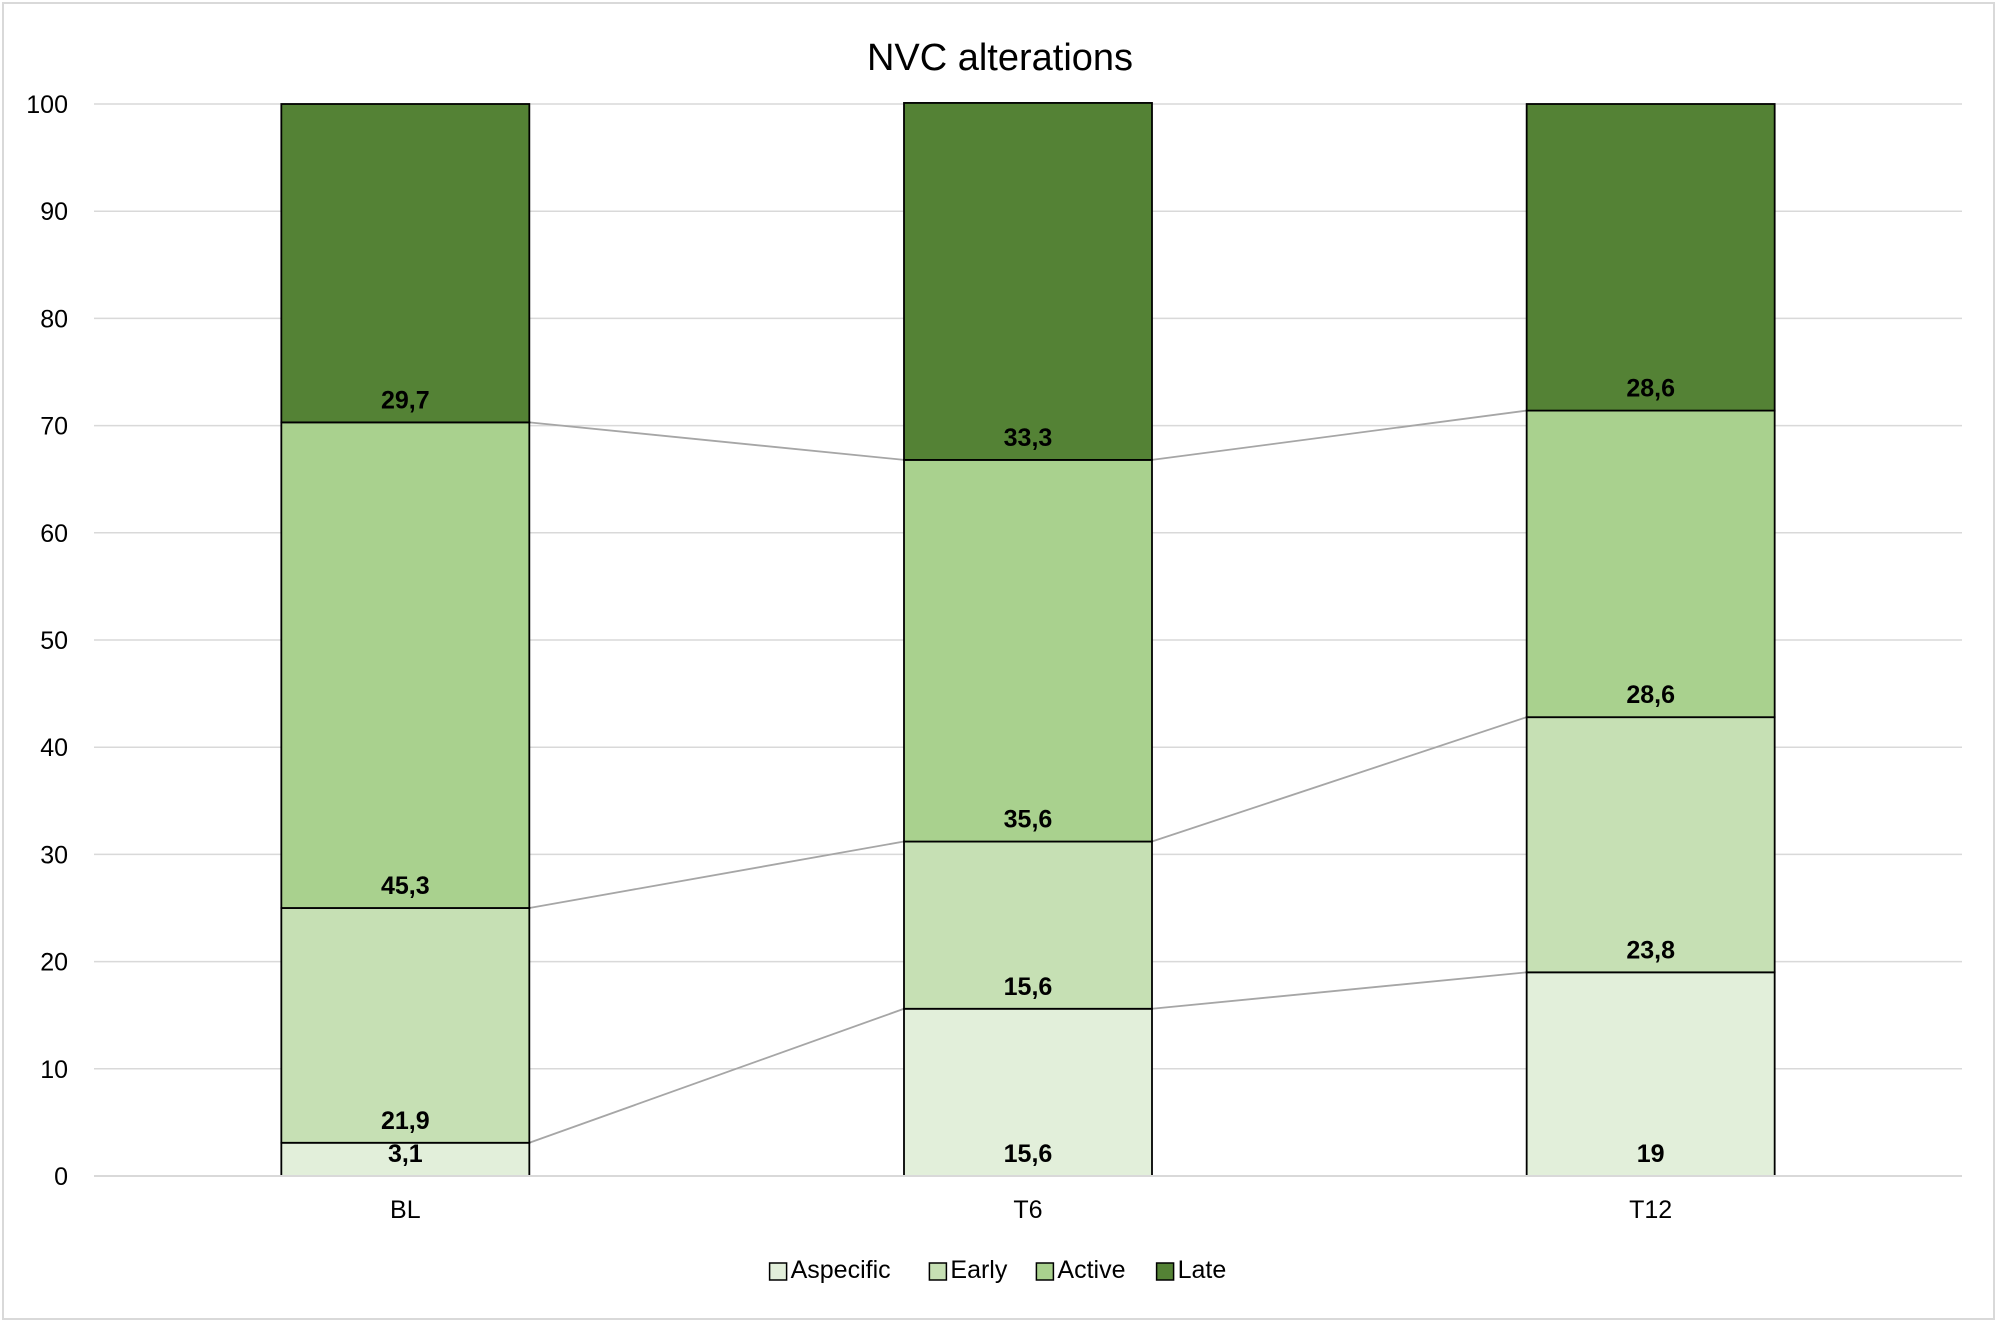 The image size is (2000, 1325). I want to click on data-label: 21,9, so click(405, 1121).